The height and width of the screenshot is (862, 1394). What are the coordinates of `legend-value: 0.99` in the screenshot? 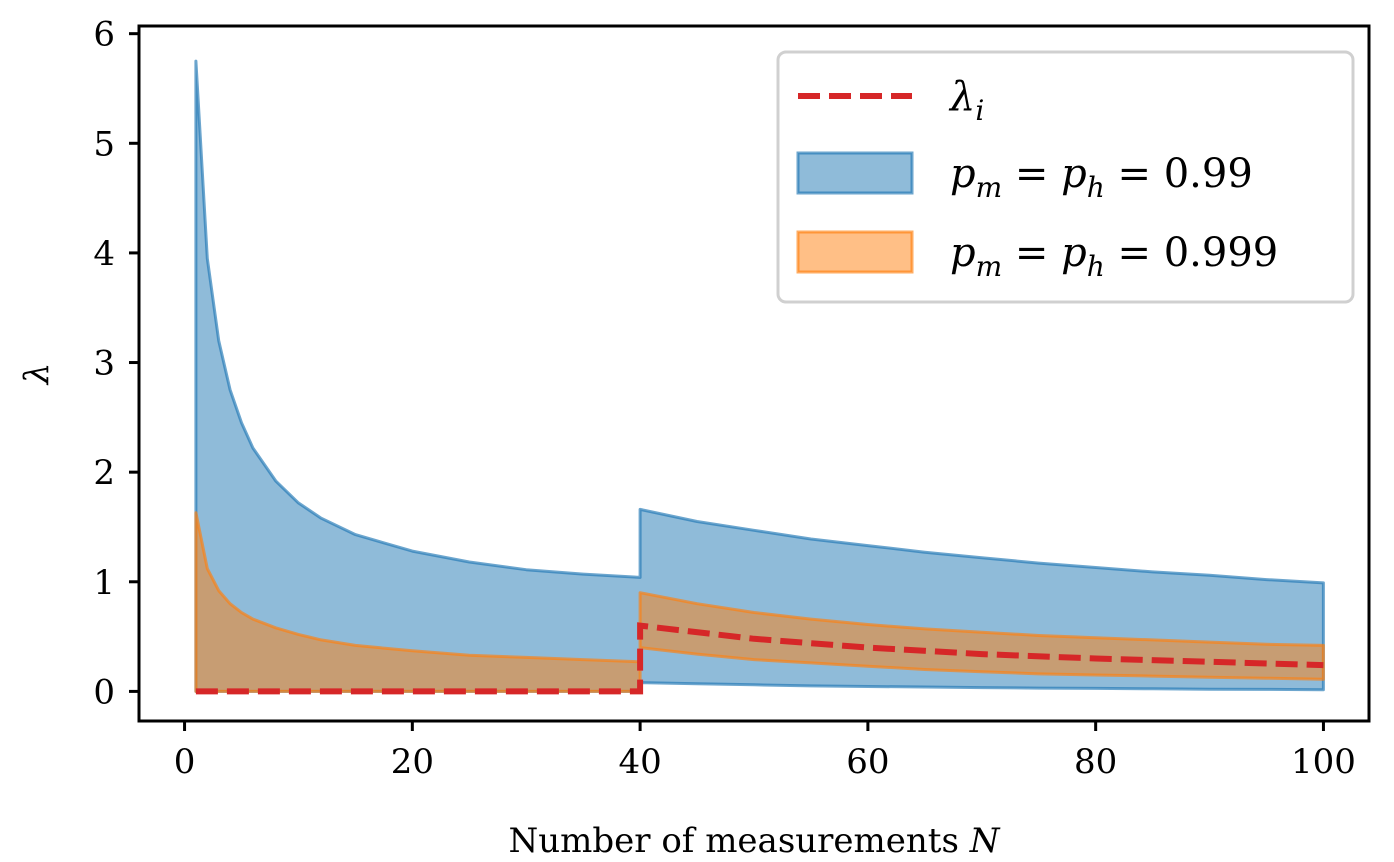 It's located at (1208, 174).